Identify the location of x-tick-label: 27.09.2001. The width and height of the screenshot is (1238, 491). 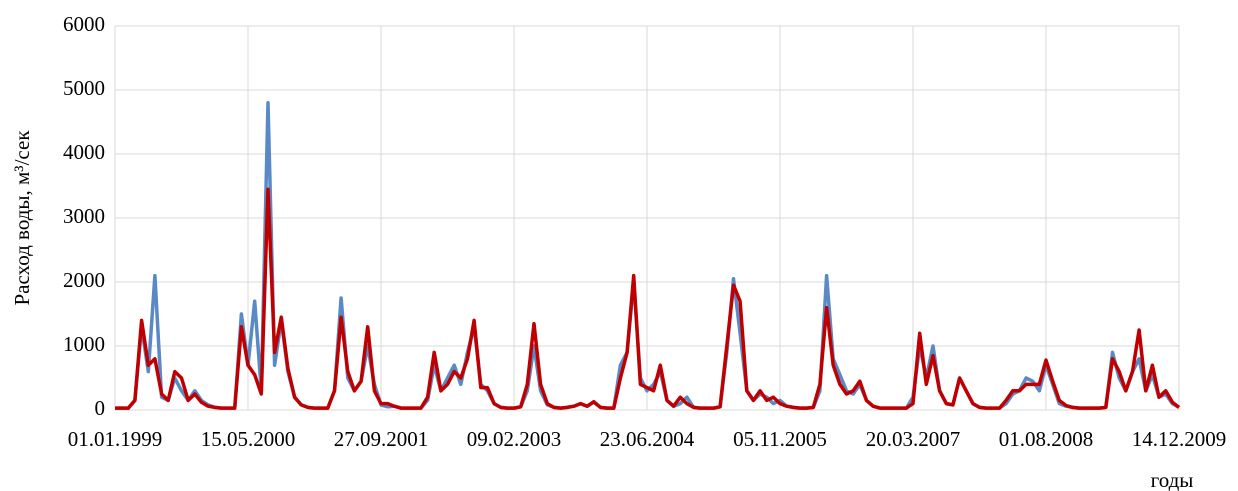
(381, 439).